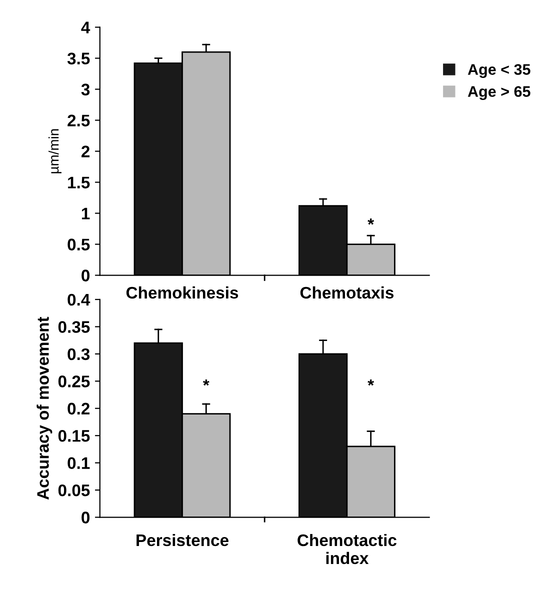 Image resolution: width=540 pixels, height=605 pixels. I want to click on y-tick-label: 0.4, so click(79, 300).